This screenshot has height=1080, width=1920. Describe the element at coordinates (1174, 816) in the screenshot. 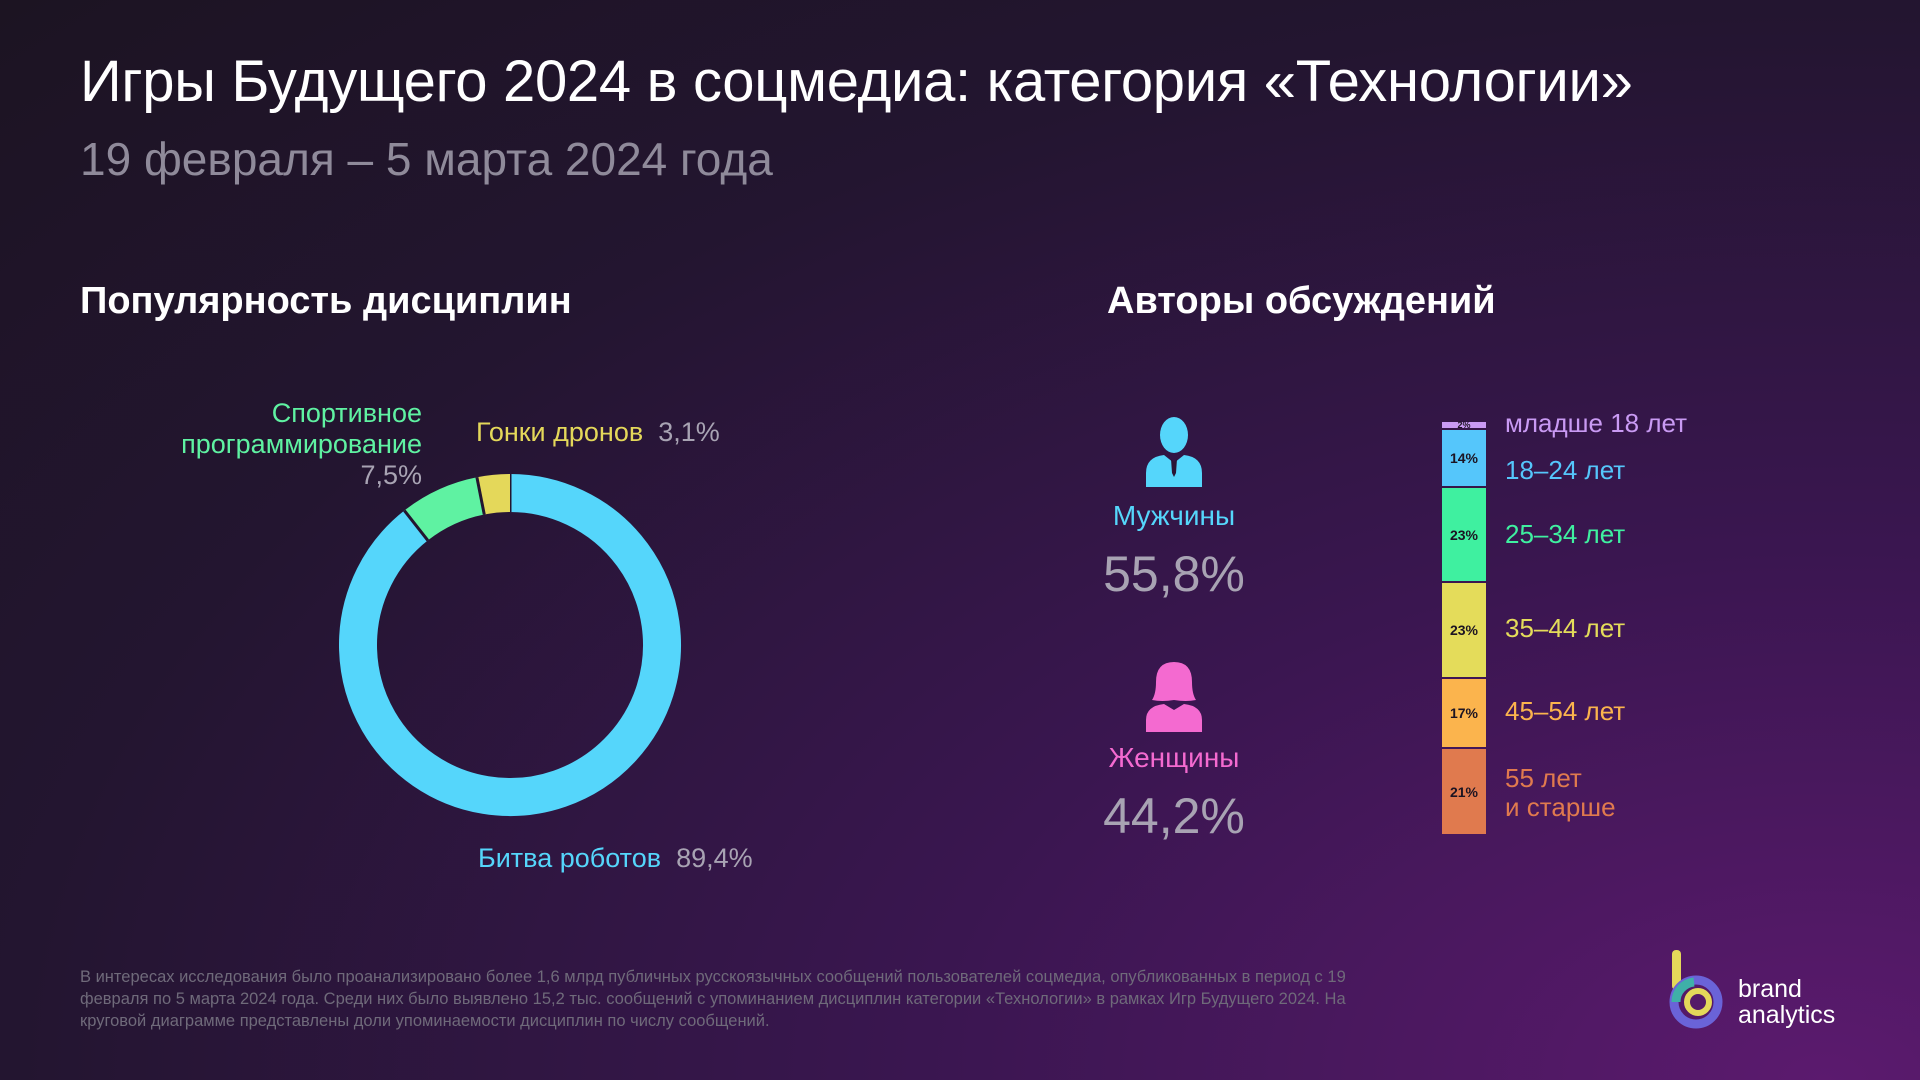

I see `female-share: 44,2%` at that location.